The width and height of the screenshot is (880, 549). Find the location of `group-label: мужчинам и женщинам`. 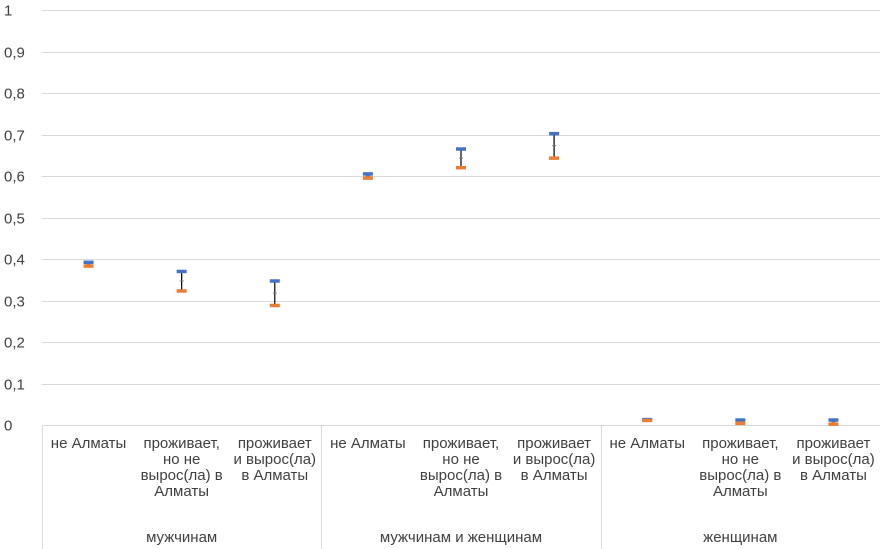

group-label: мужчинам и женщинам is located at coordinates (461, 537).